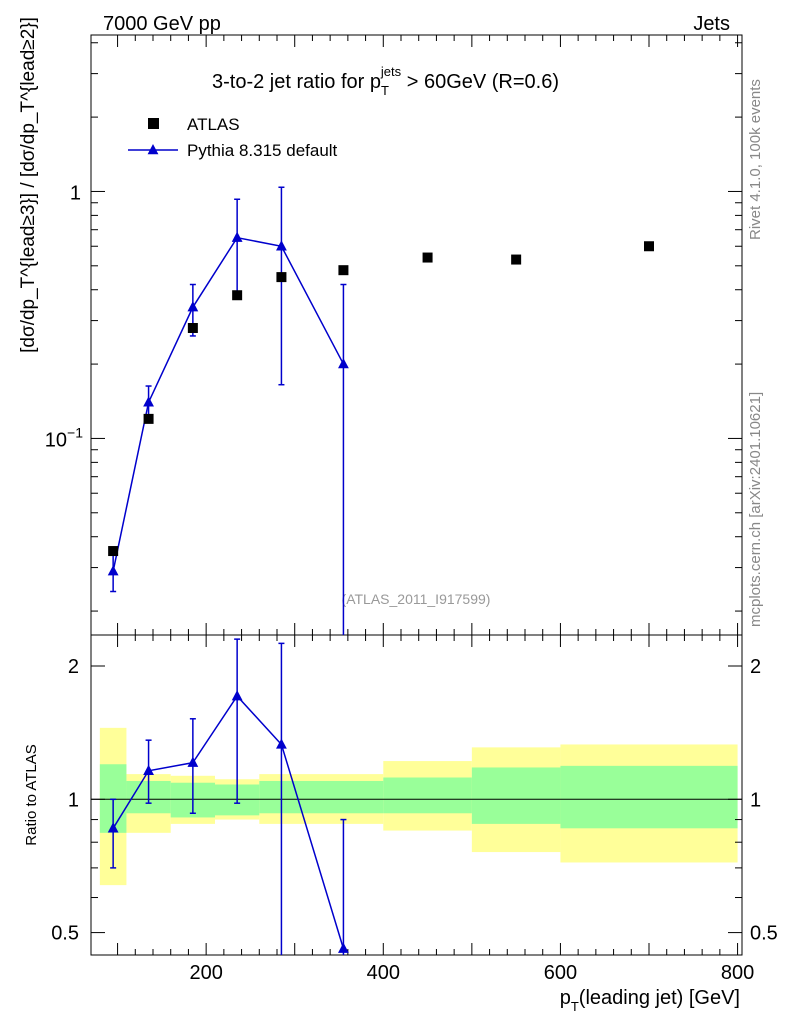  Describe the element at coordinates (64, 437) in the screenshot. I see `y-tick-label: 10−1` at that location.